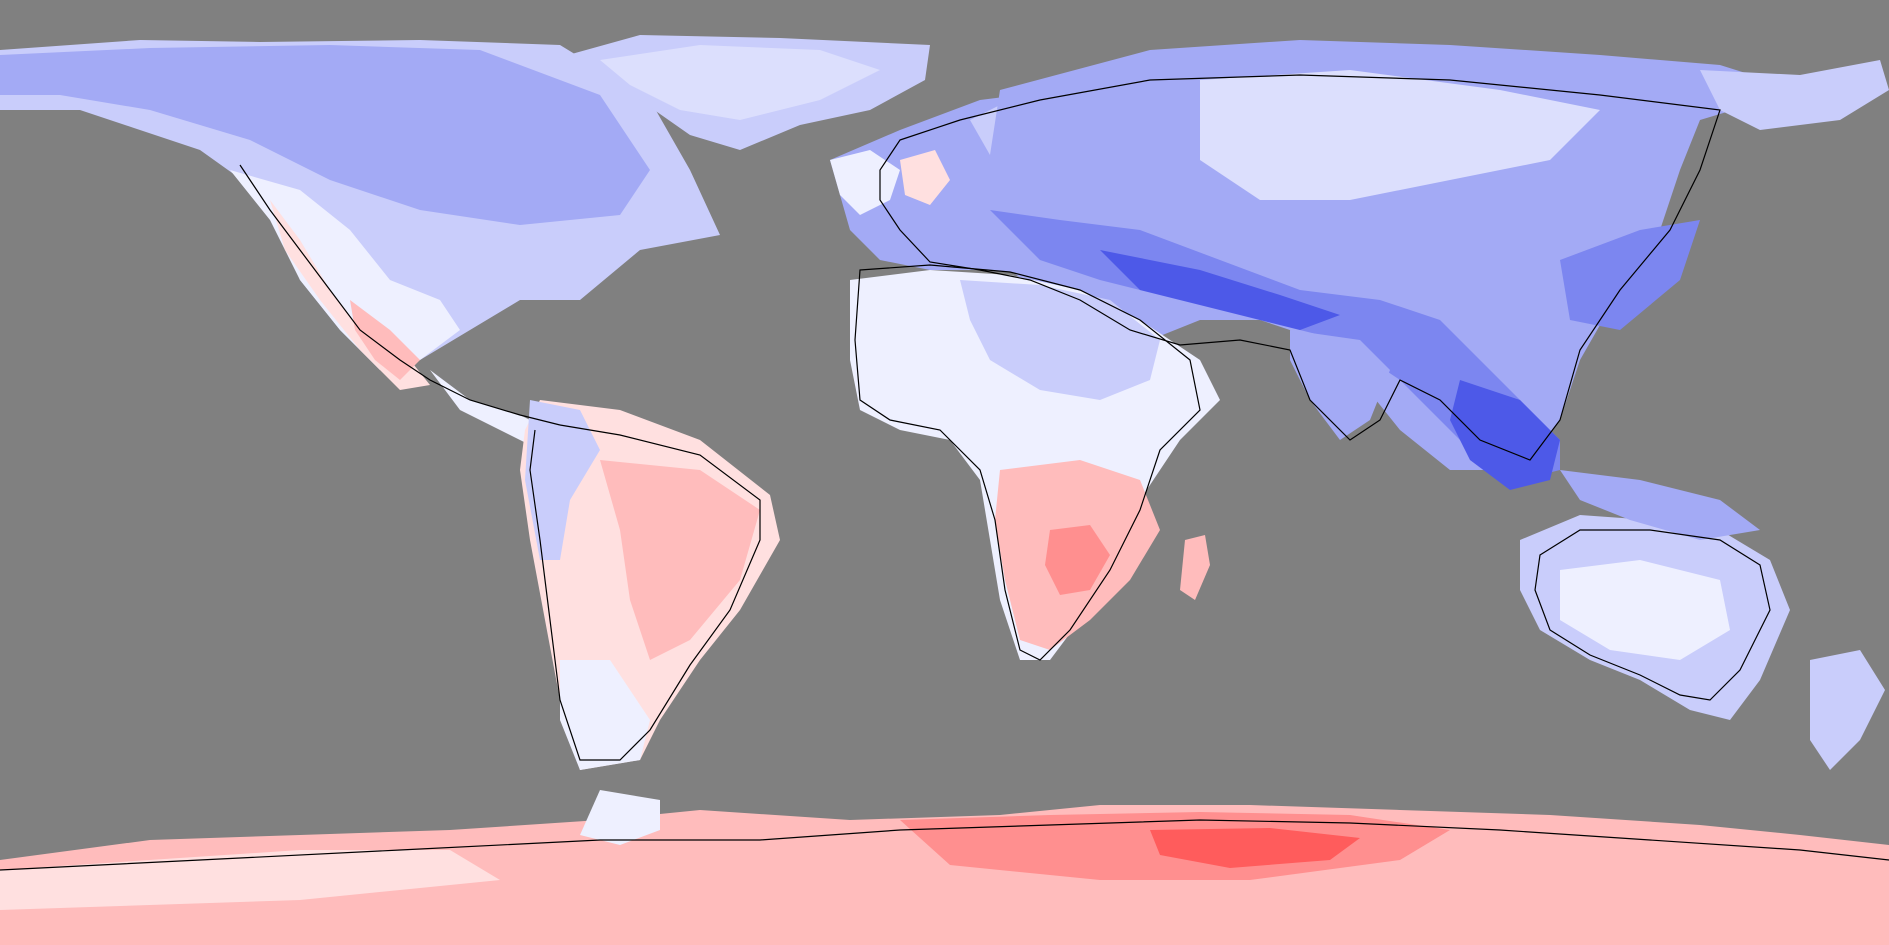 This screenshot has width=1889, height=945. I want to click on south-america, so click(605, 570).